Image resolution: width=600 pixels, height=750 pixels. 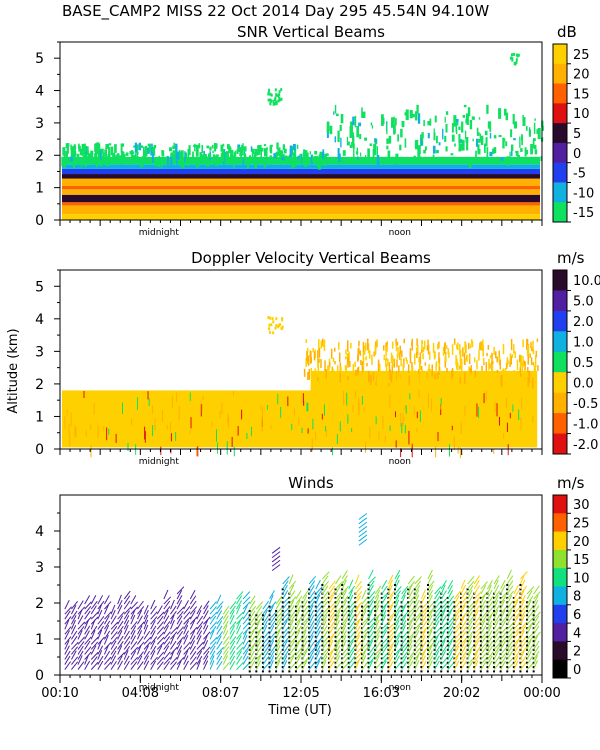 I want to click on day-marker-label: midnight, so click(x=159, y=462).